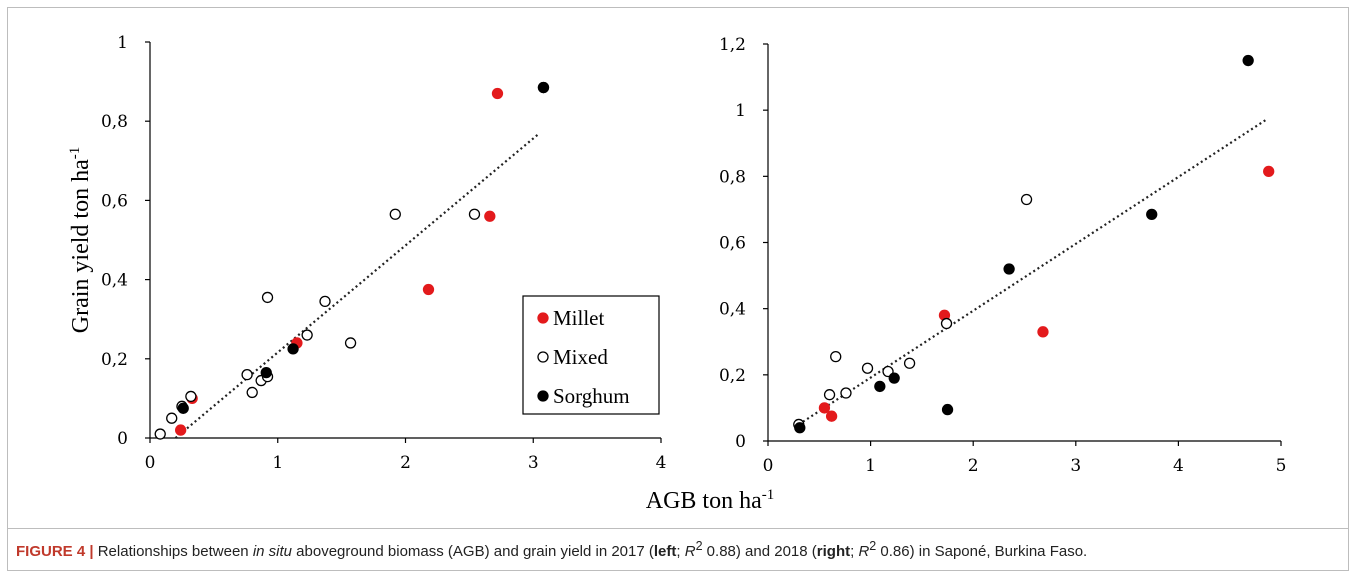 This screenshot has height=581, width=1358. Describe the element at coordinates (114, 281) in the screenshot. I see `chart-left-y-tick-label: 0,4` at that location.